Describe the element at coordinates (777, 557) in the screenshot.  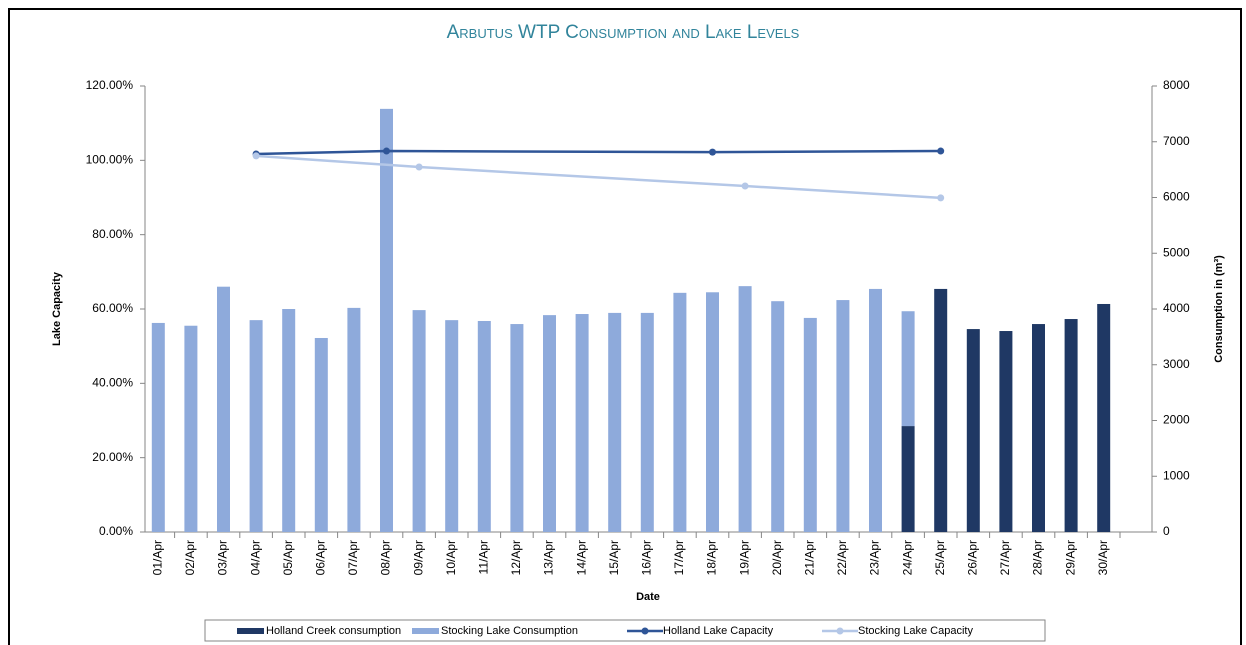
I see `x-tick-label: 20/Apr` at that location.